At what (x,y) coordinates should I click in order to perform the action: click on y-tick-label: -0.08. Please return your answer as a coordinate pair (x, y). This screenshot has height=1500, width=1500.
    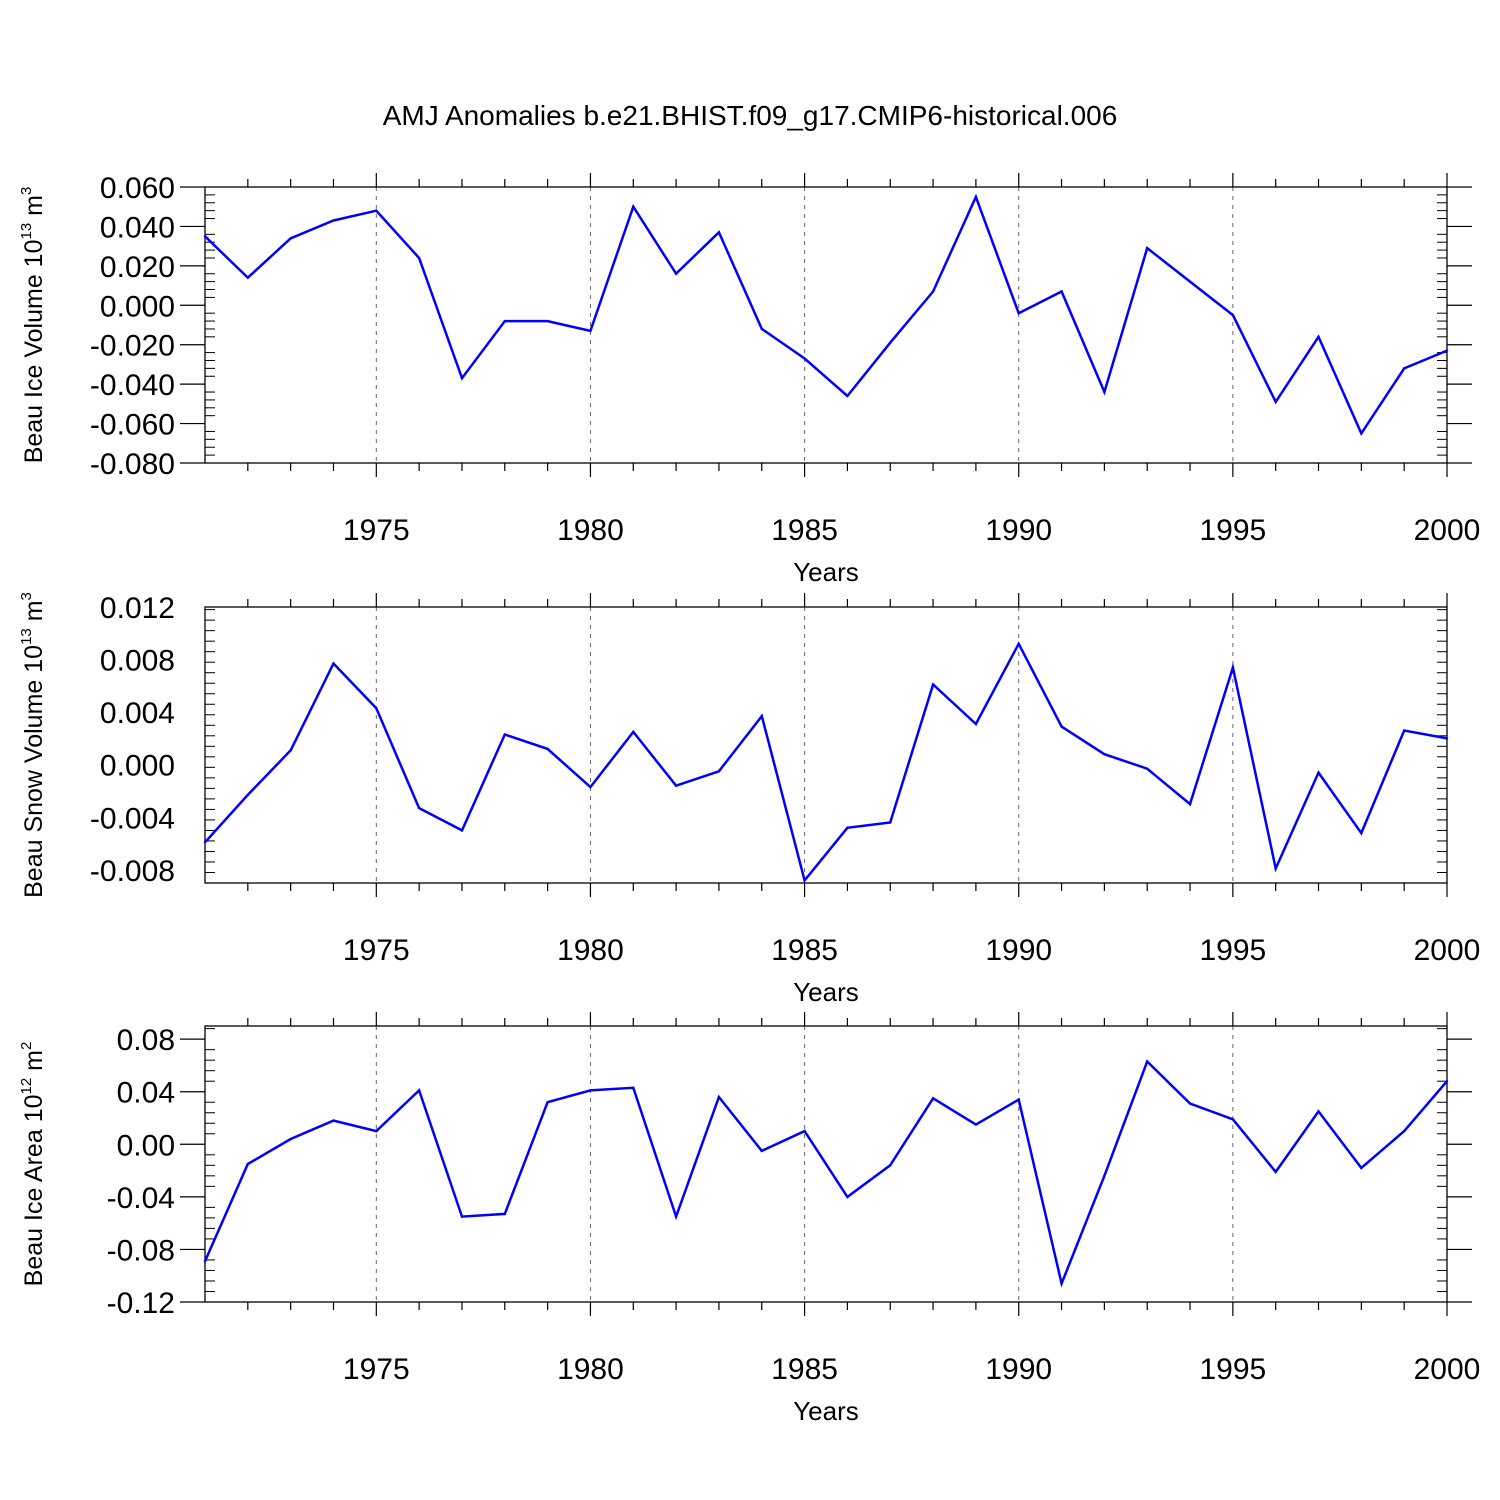
    Looking at the image, I should click on (141, 1250).